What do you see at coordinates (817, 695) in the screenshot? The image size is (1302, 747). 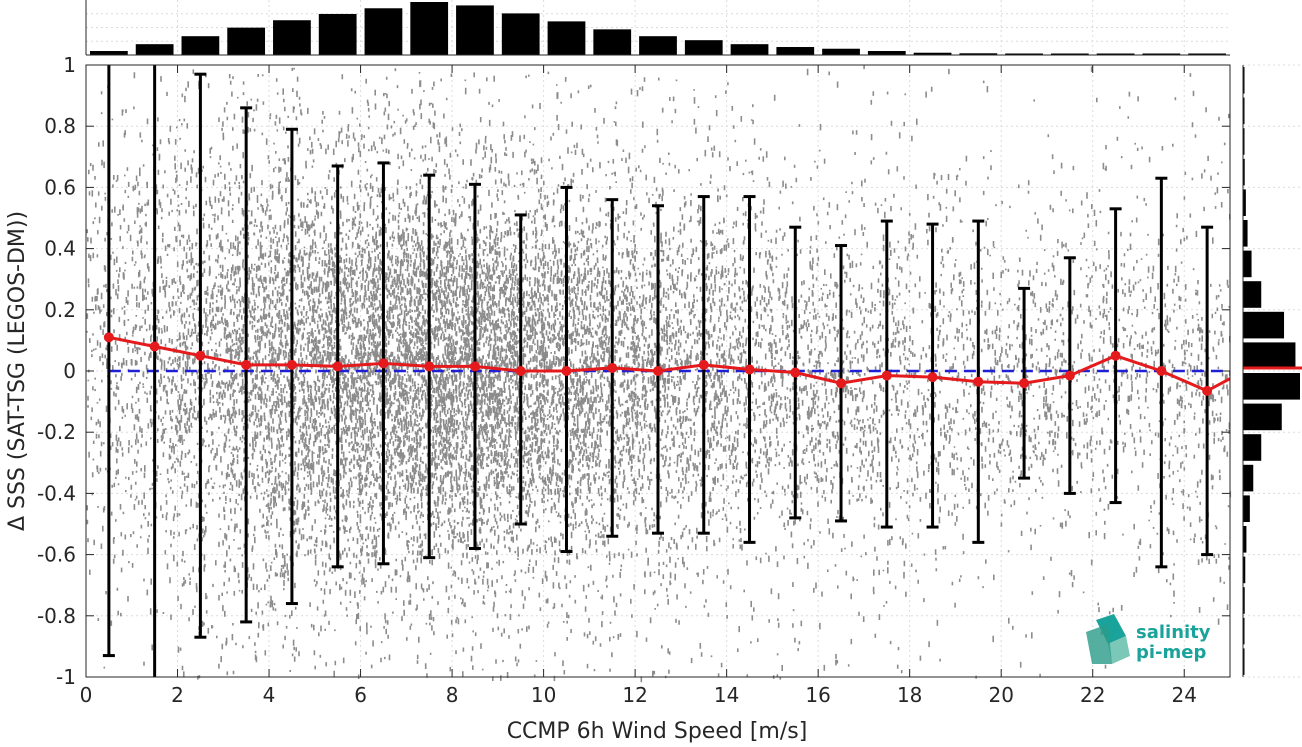 I see `x-tick-label: 16` at bounding box center [817, 695].